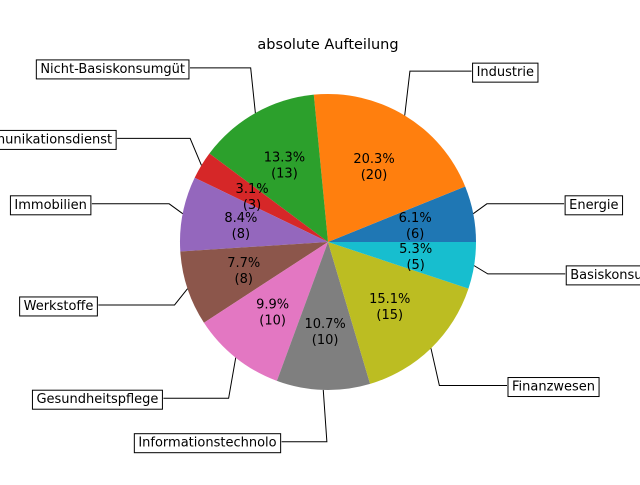  Describe the element at coordinates (518, 209) in the screenshot. I see `callout-line-energie` at that location.